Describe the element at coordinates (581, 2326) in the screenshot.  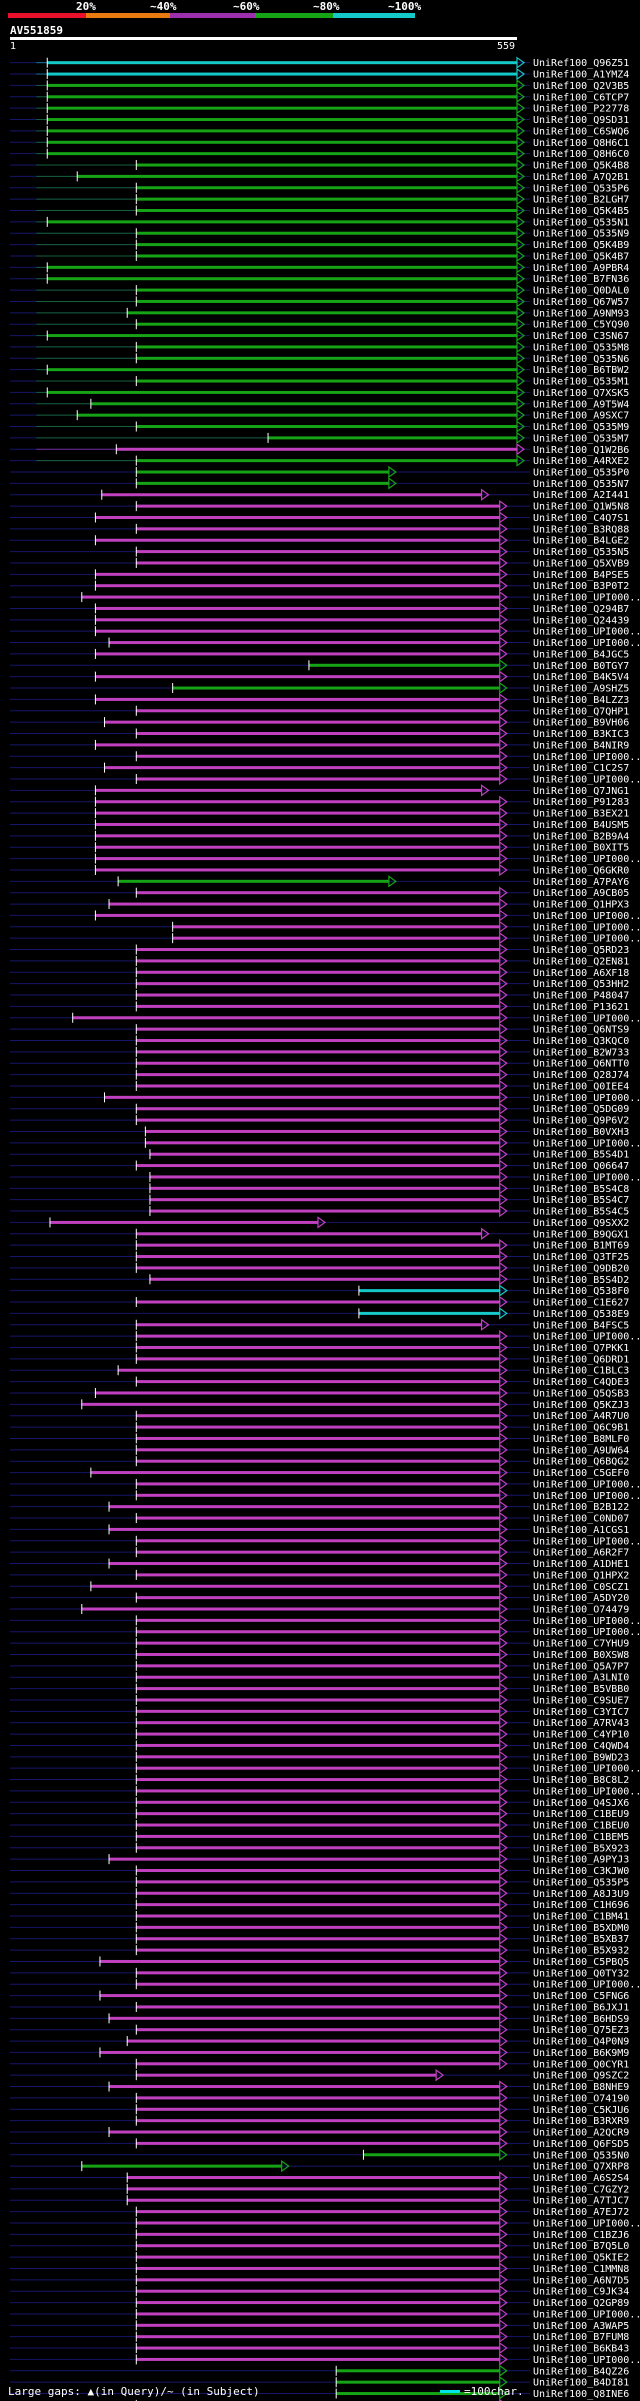
I see `hit-label: UniRef100_A3WAP5` at that location.